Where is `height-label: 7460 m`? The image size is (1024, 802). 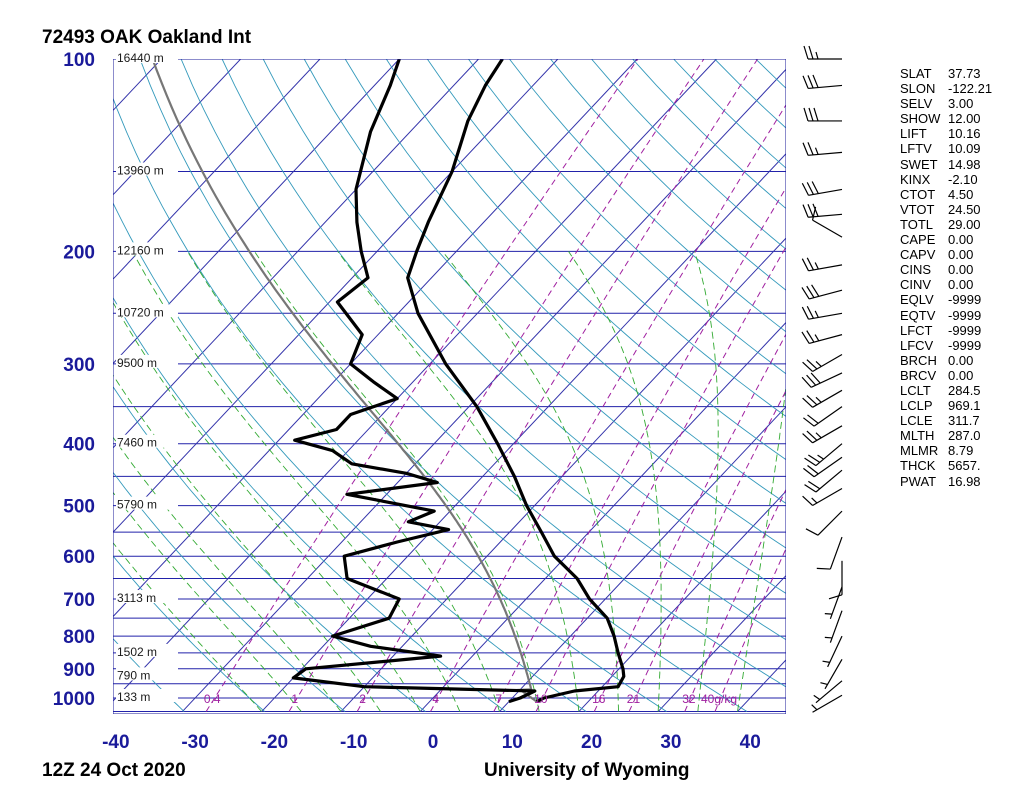 height-label: 7460 m is located at coordinates (137, 443).